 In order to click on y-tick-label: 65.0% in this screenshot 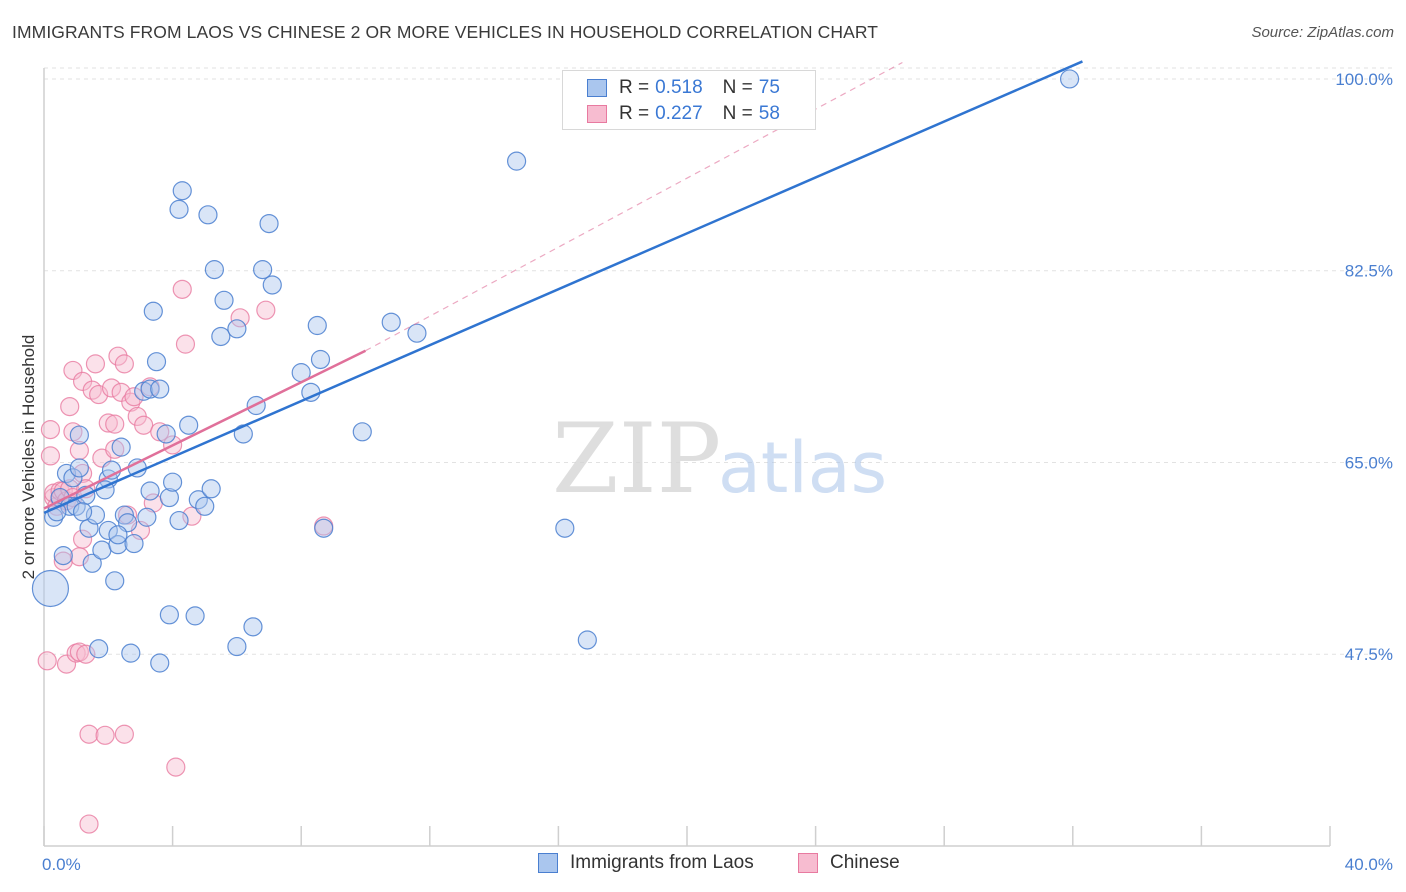, I will do `click(1369, 462)`.